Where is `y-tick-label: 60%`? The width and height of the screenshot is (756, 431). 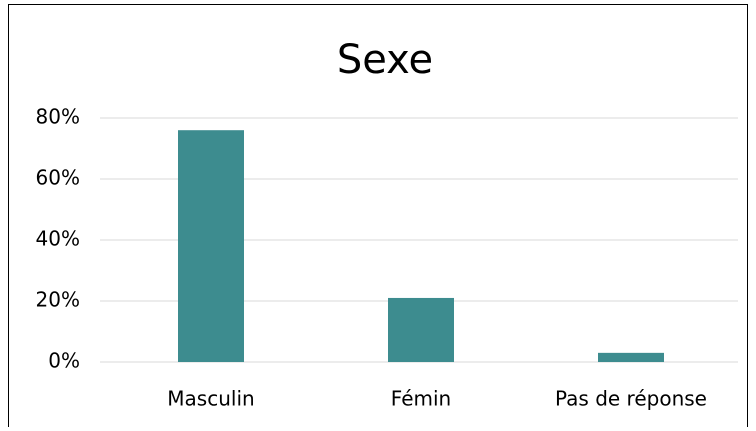 y-tick-label: 60% is located at coordinates (58, 178).